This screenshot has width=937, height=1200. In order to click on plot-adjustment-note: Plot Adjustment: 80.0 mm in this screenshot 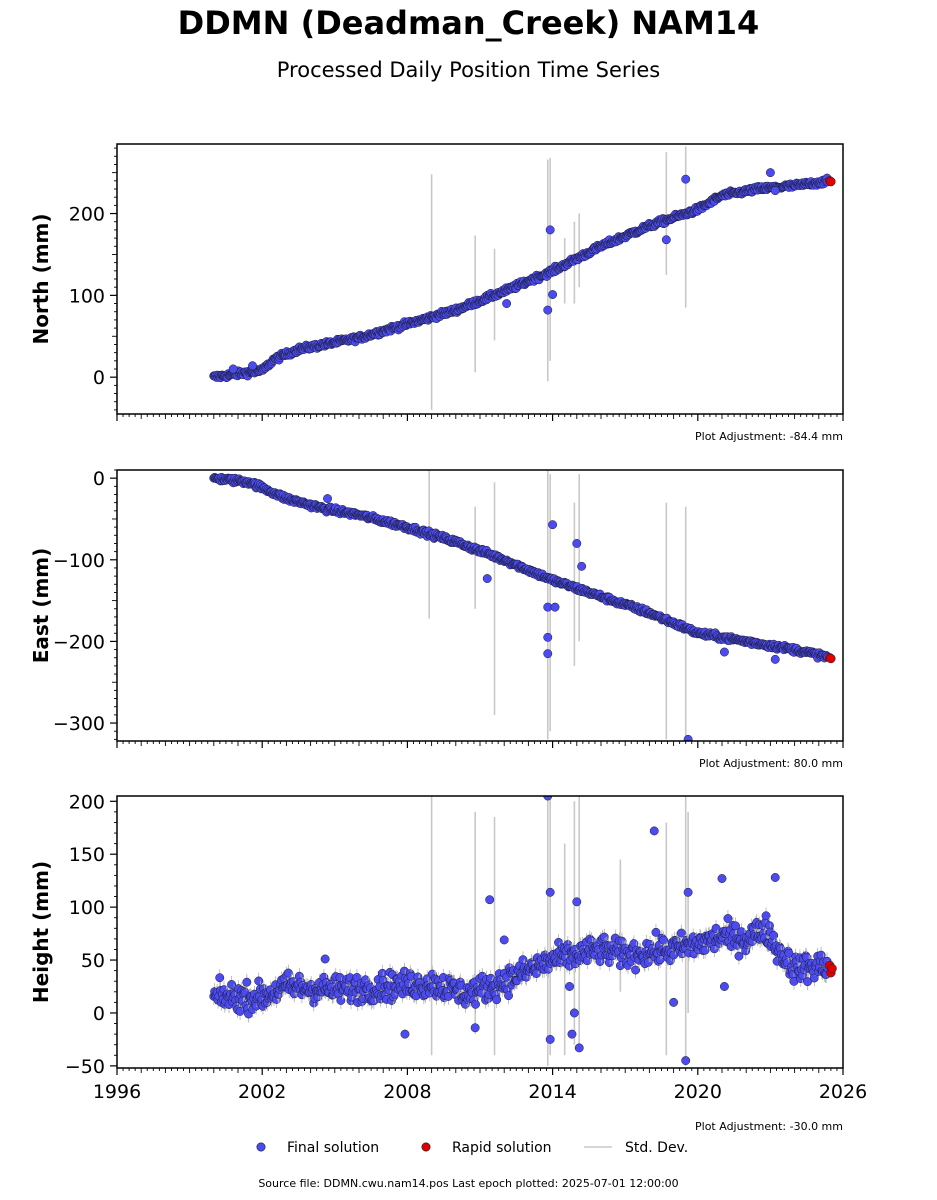, I will do `click(771, 763)`.